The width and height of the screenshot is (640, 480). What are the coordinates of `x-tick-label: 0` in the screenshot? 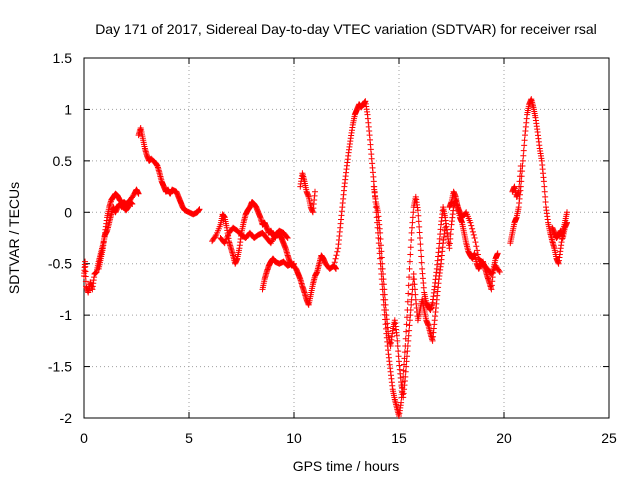 It's located at (84, 438).